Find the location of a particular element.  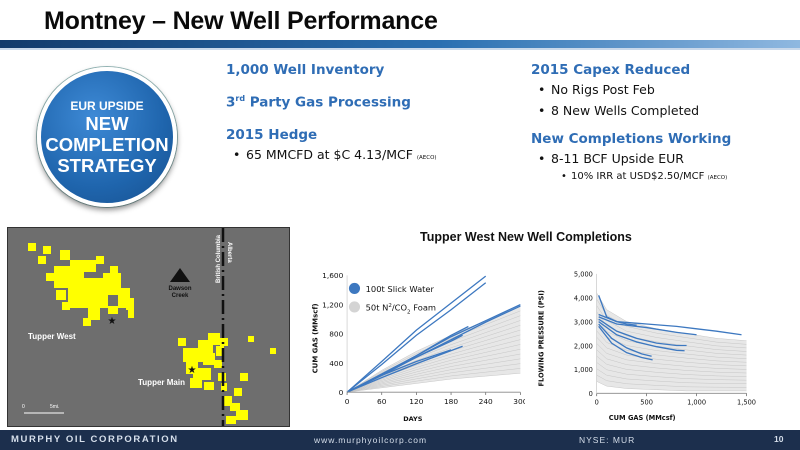

chart-title: Tupper West New Well Completions is located at coordinates (526, 237).